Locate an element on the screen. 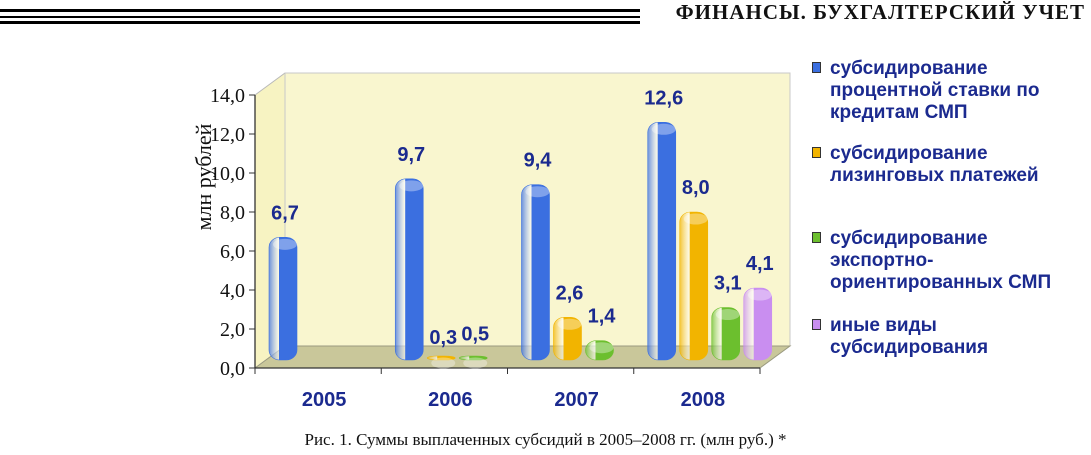  y-tick-label: 4,0 is located at coordinates (232, 291).